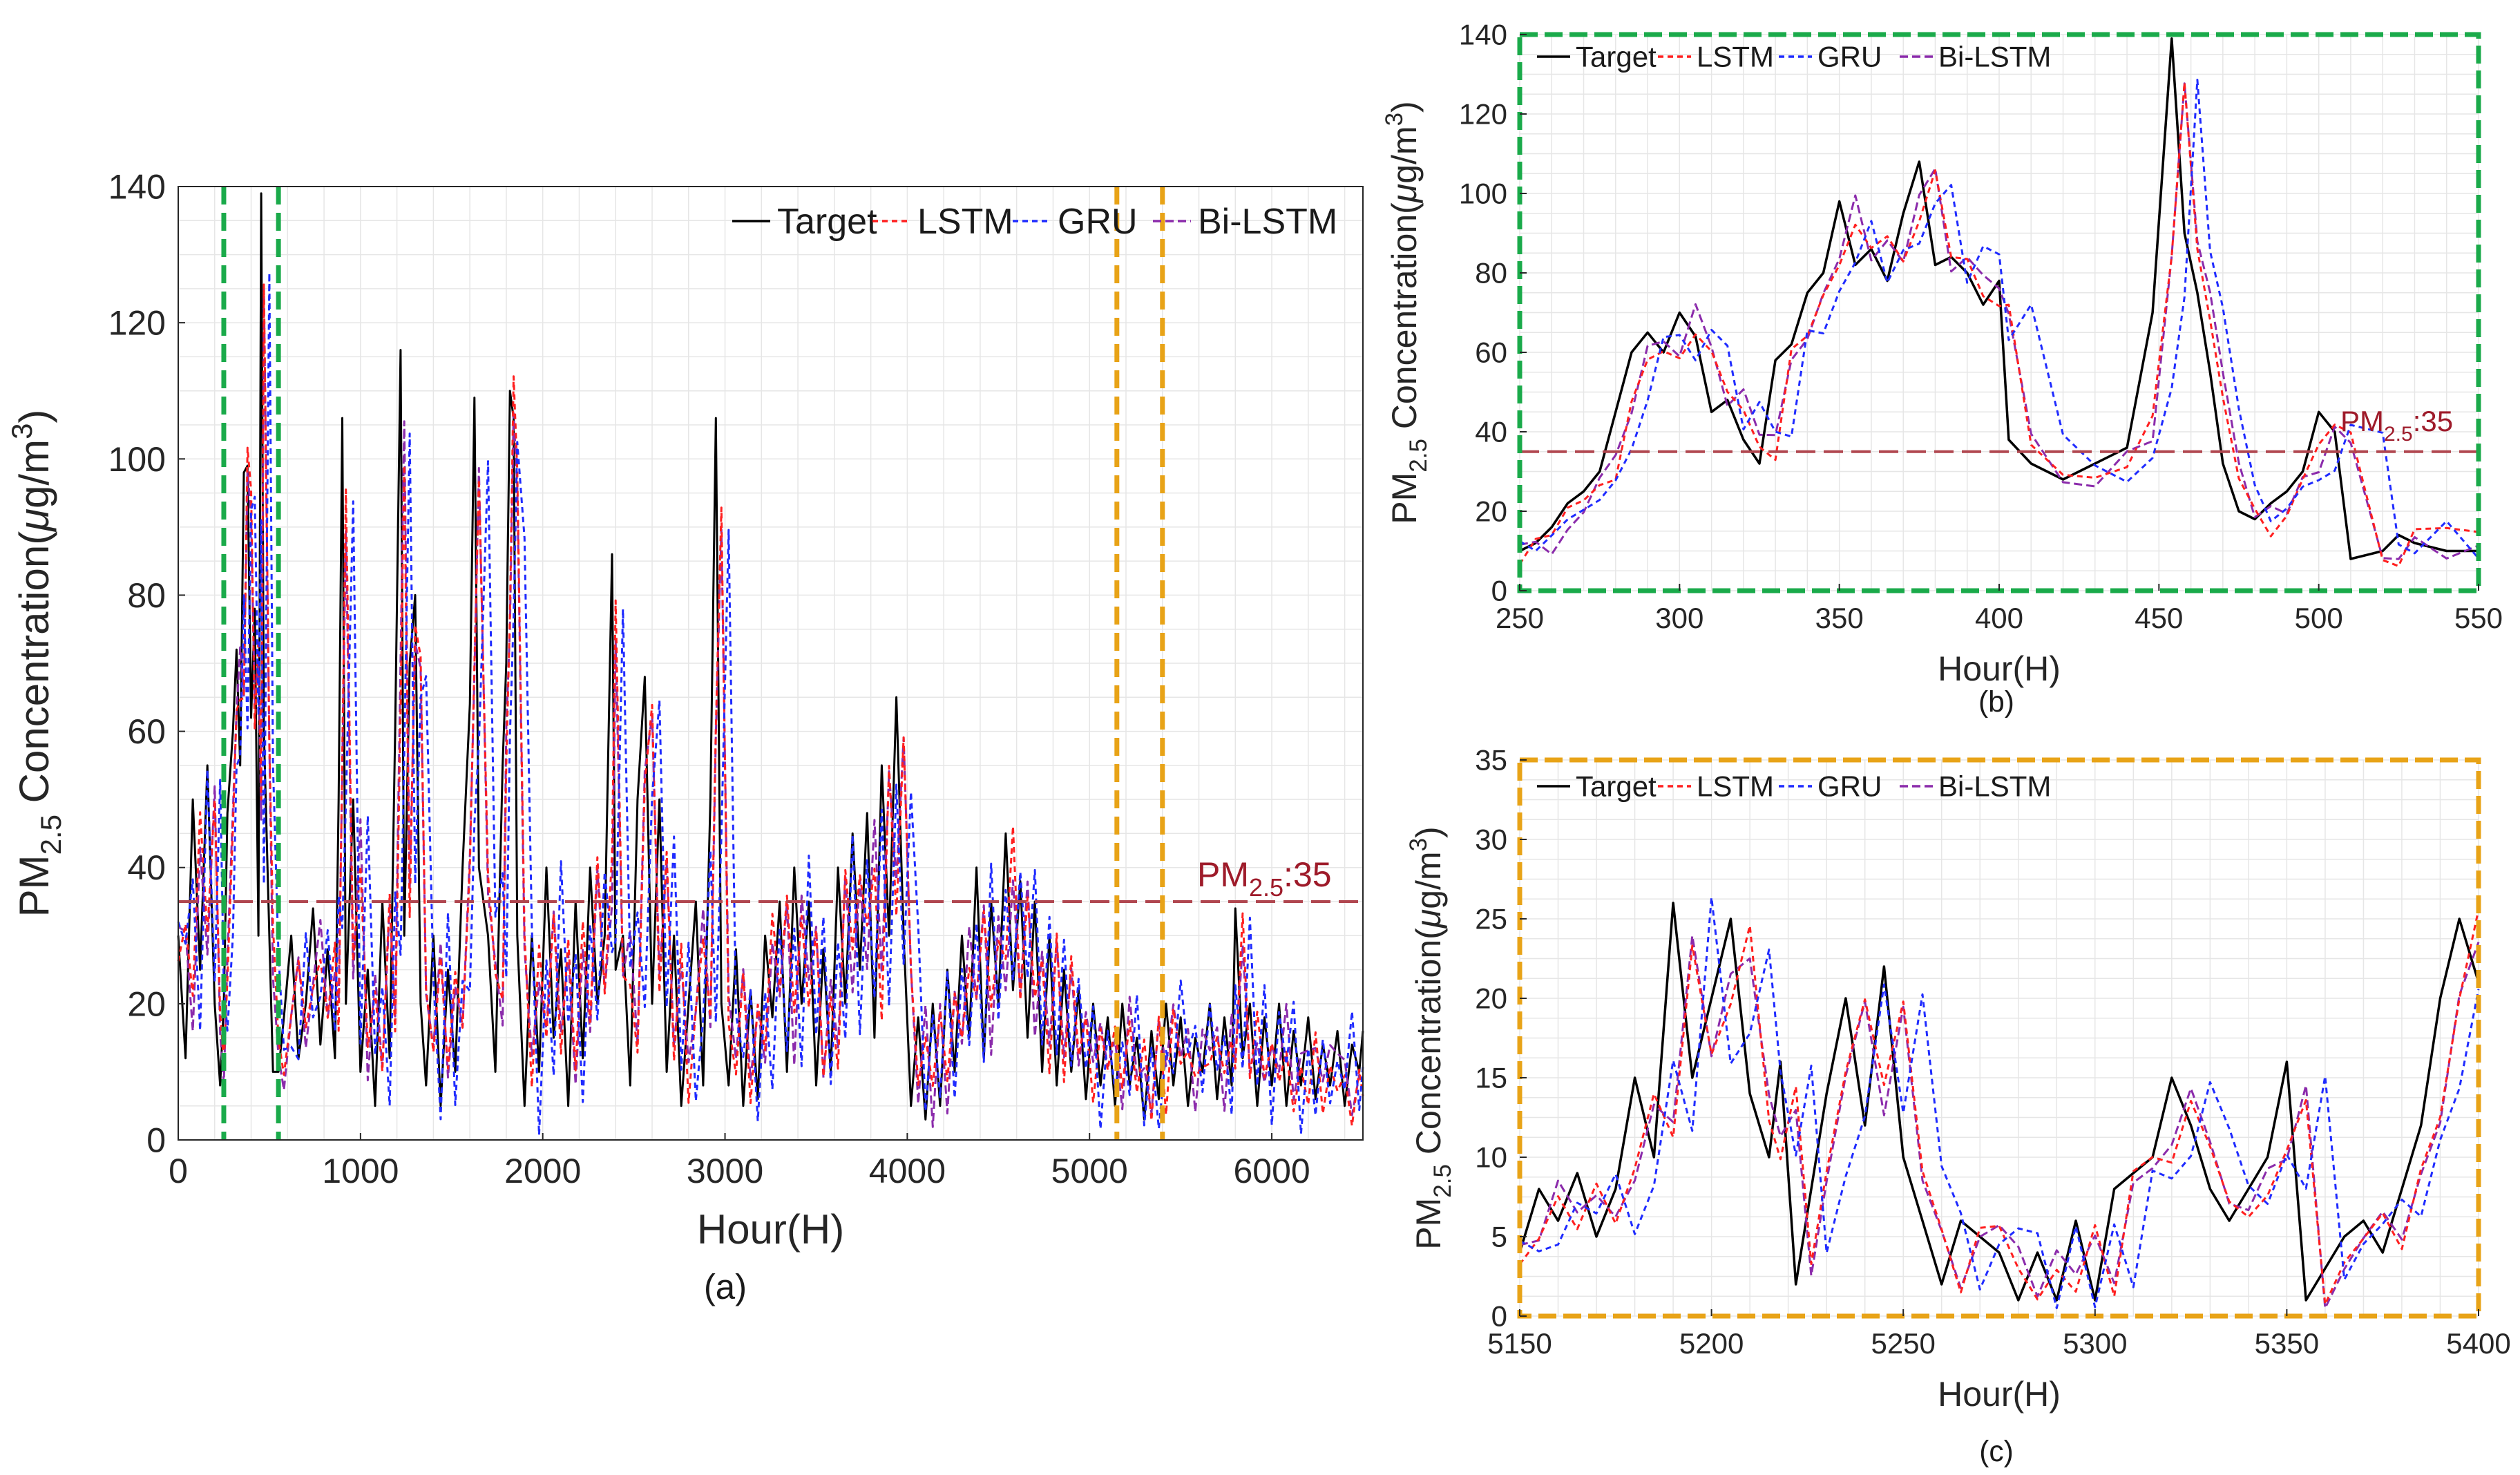 The height and width of the screenshot is (1475, 2520). Describe the element at coordinates (1089, 1171) in the screenshot. I see `x-tick-label: 5000` at that location.